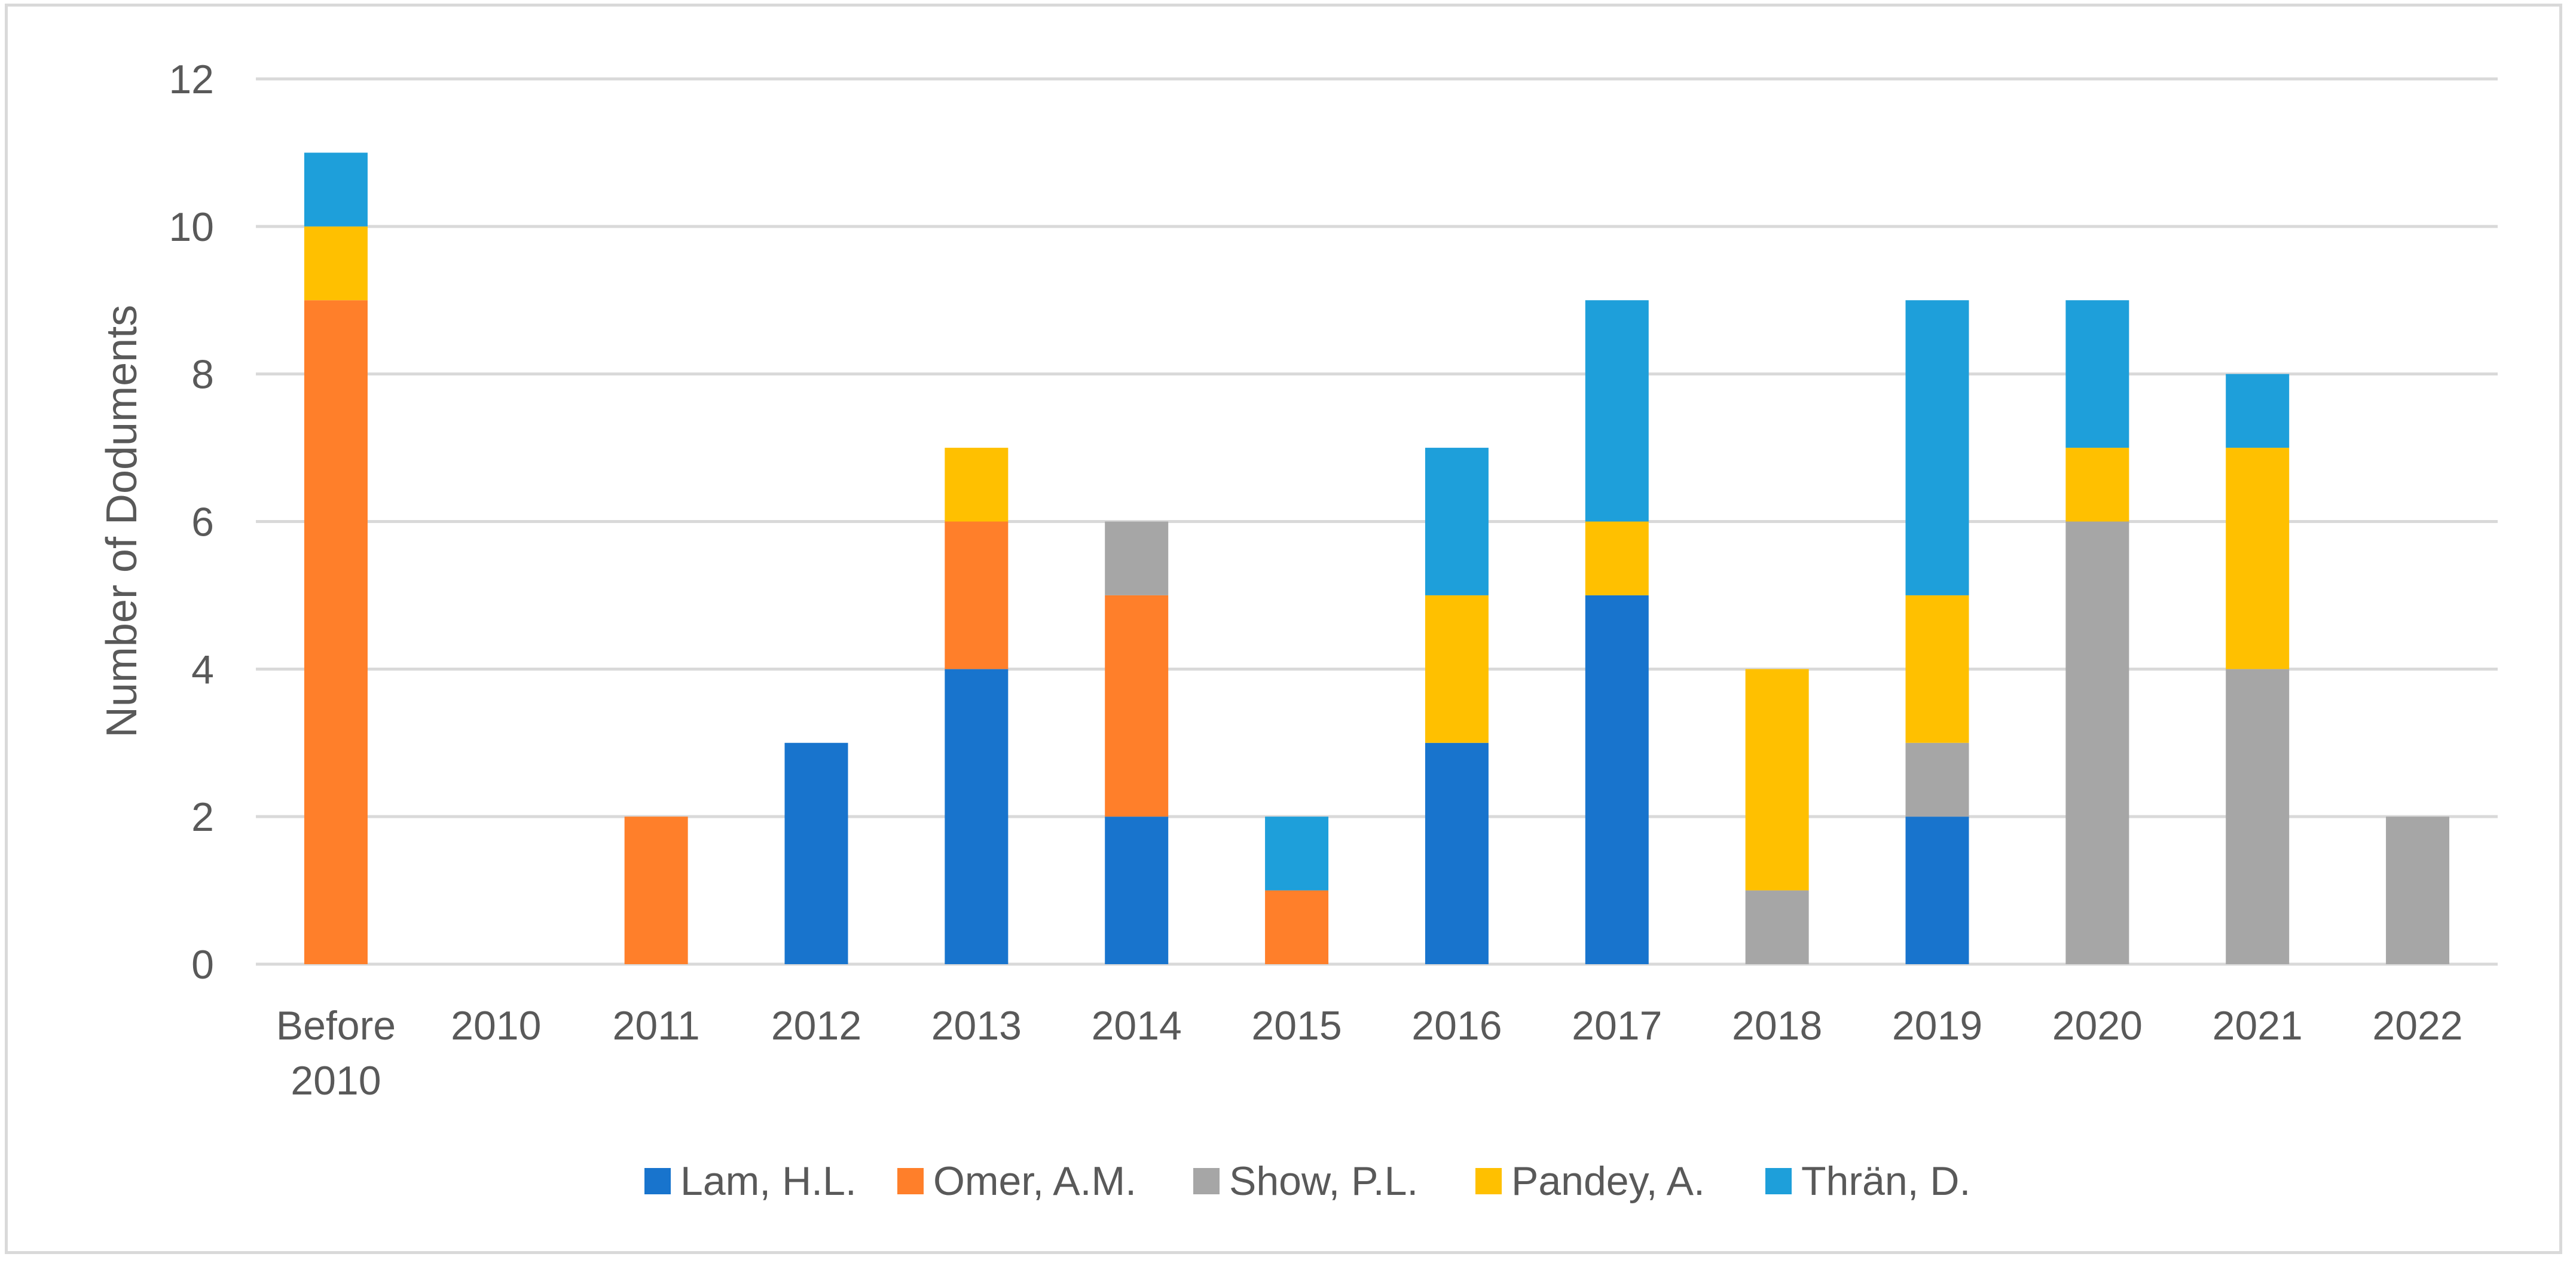  Describe the element at coordinates (1323, 1181) in the screenshot. I see `legend-label: Show, P.L.` at that location.